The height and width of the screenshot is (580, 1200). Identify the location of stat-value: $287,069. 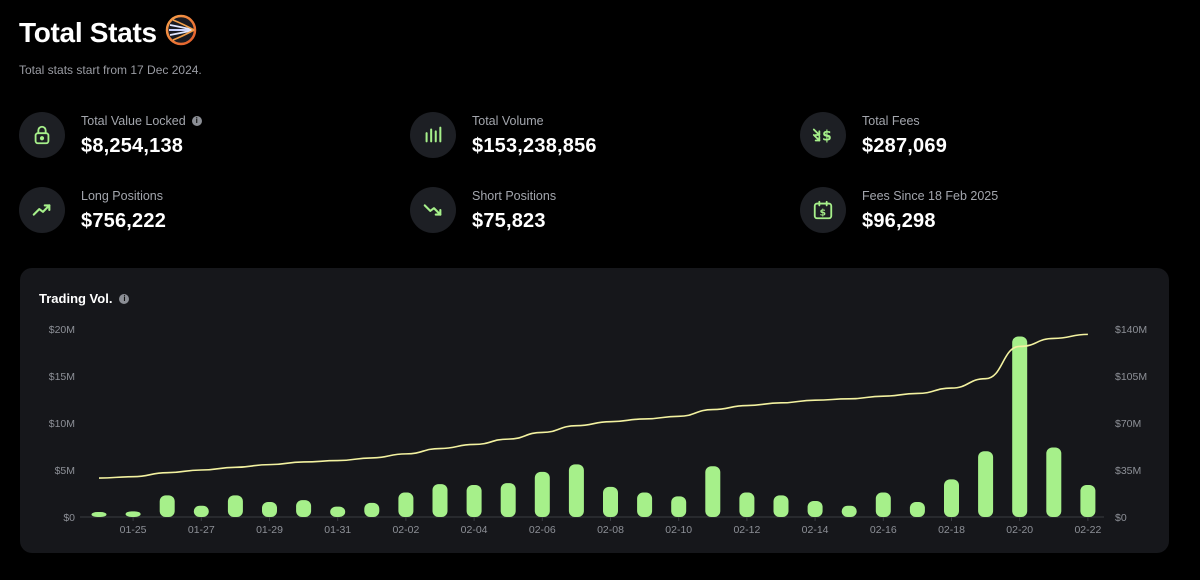
(905, 145).